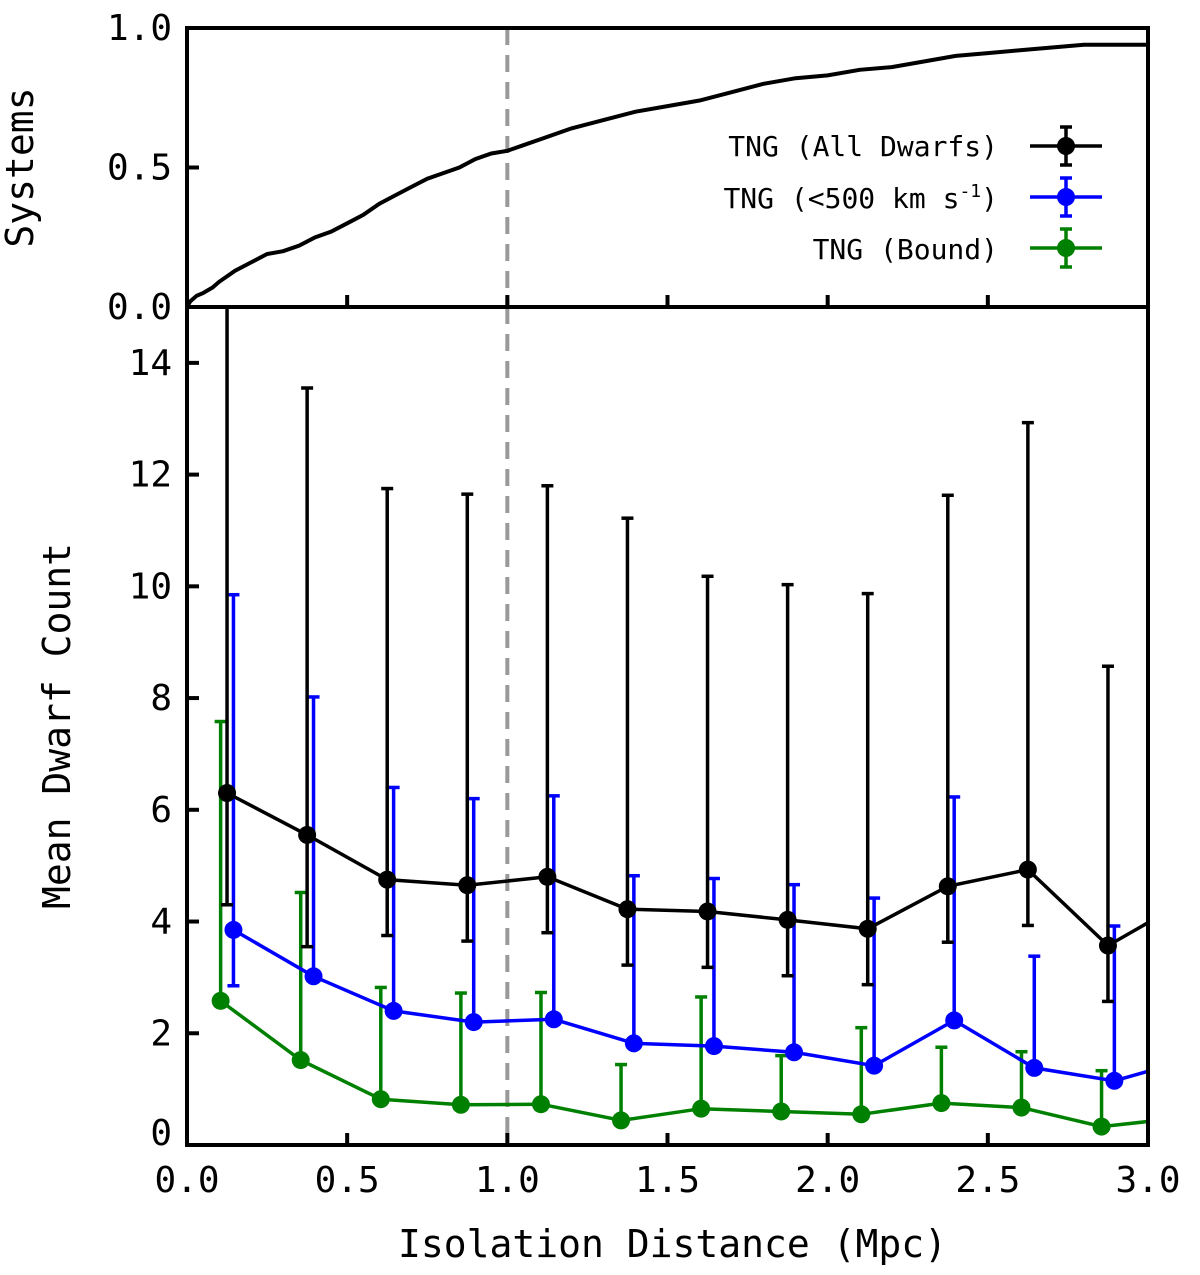 Image resolution: width=1200 pixels, height=1275 pixels. I want to click on x-tick-label: 3.0, so click(1147, 1180).